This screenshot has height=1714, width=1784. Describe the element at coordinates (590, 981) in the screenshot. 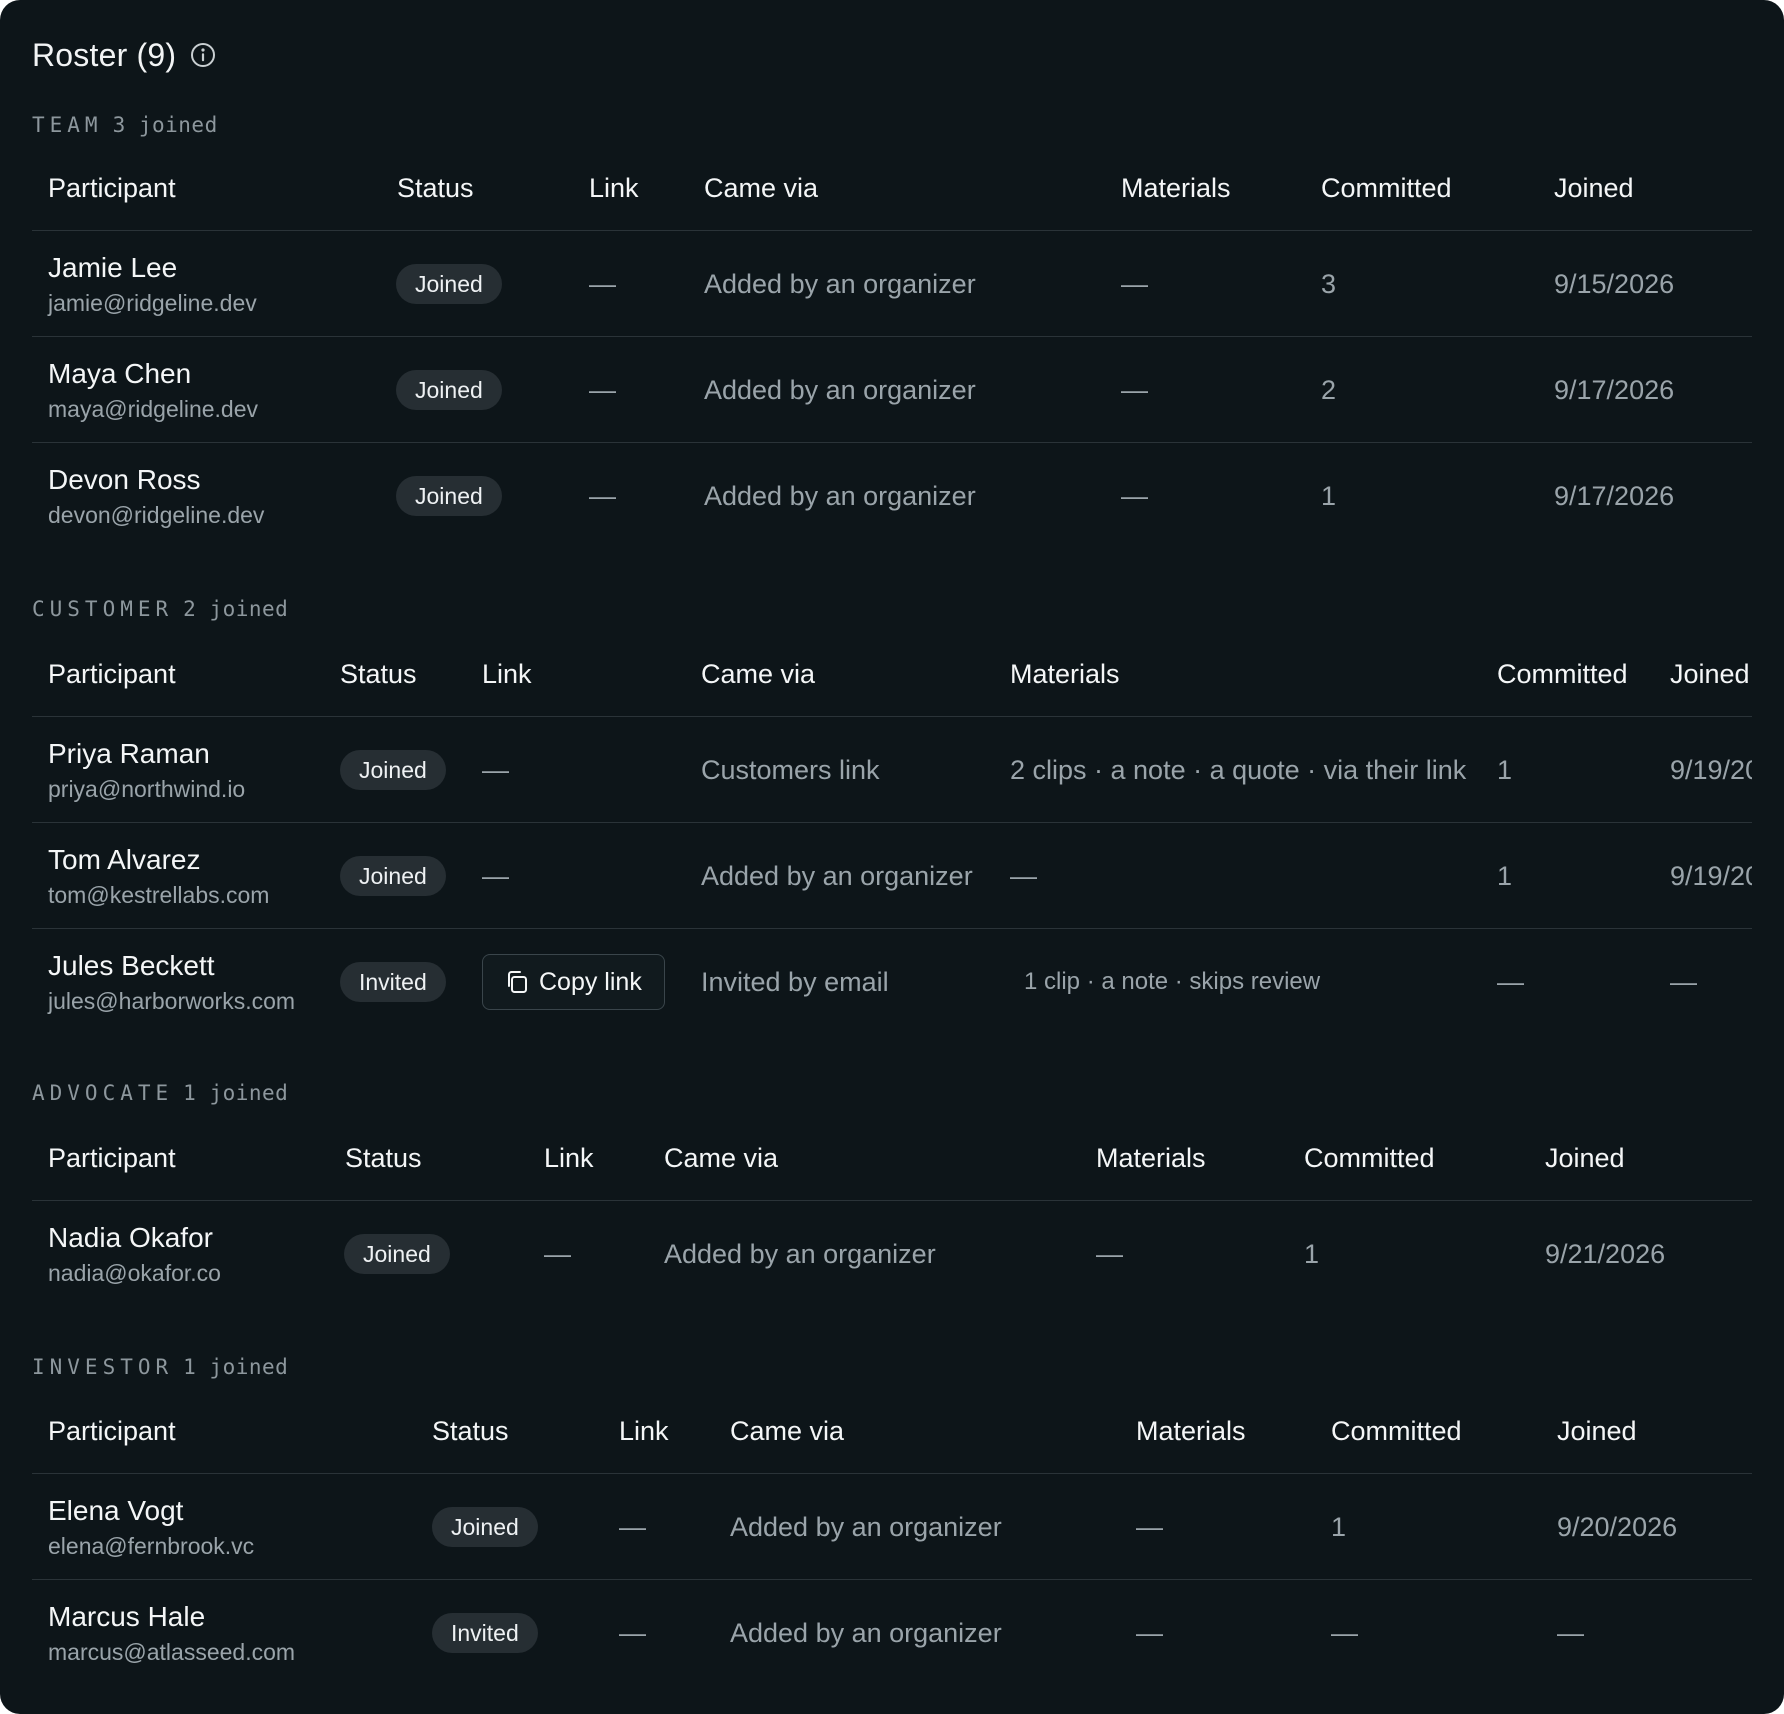

I see `copy-link-label: Copy link` at that location.